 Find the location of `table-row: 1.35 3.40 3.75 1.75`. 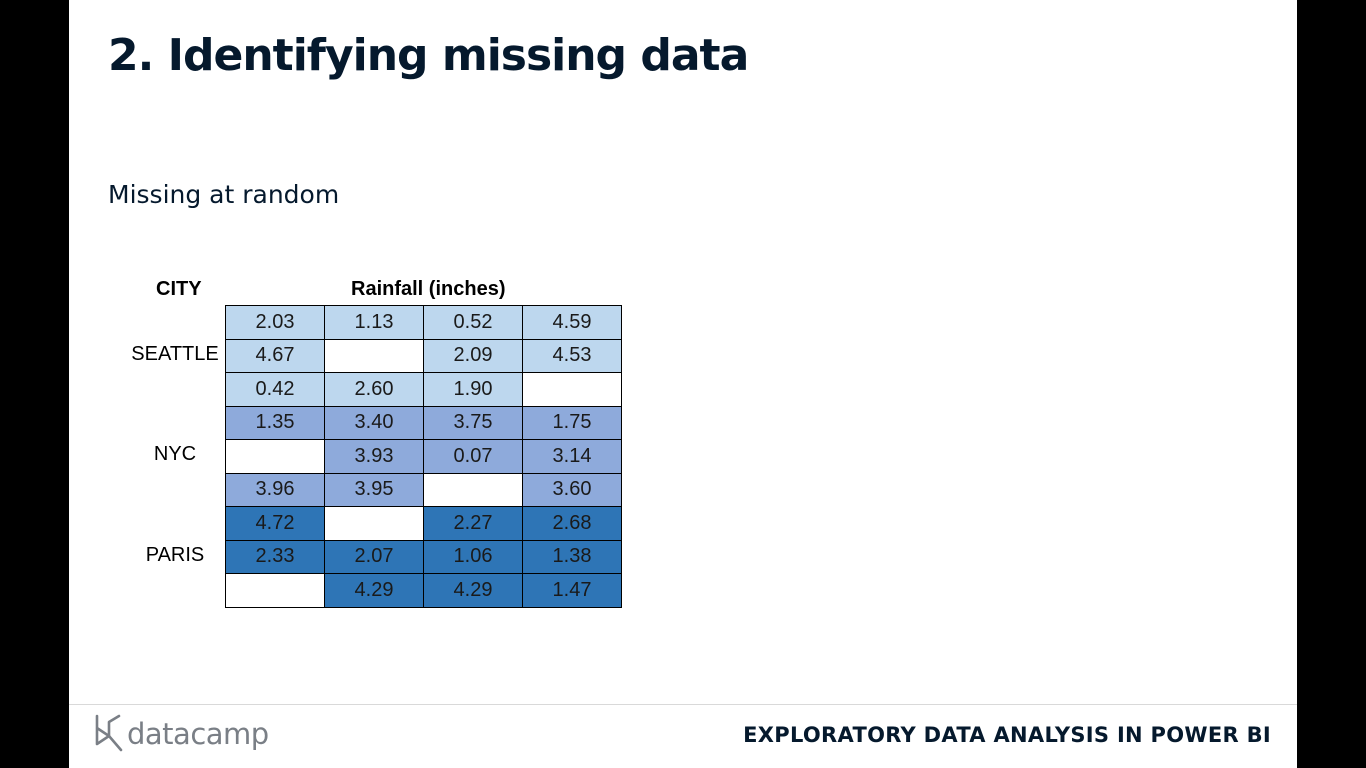

table-row: 1.35 3.40 3.75 1.75 is located at coordinates (423, 422).